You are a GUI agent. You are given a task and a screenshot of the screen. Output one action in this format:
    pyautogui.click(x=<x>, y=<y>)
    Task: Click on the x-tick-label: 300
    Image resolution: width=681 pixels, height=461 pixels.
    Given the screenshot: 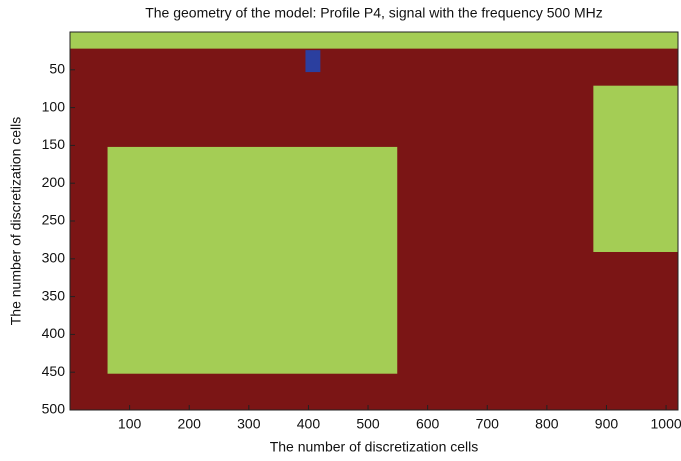 What is the action you would take?
    pyautogui.click(x=249, y=424)
    